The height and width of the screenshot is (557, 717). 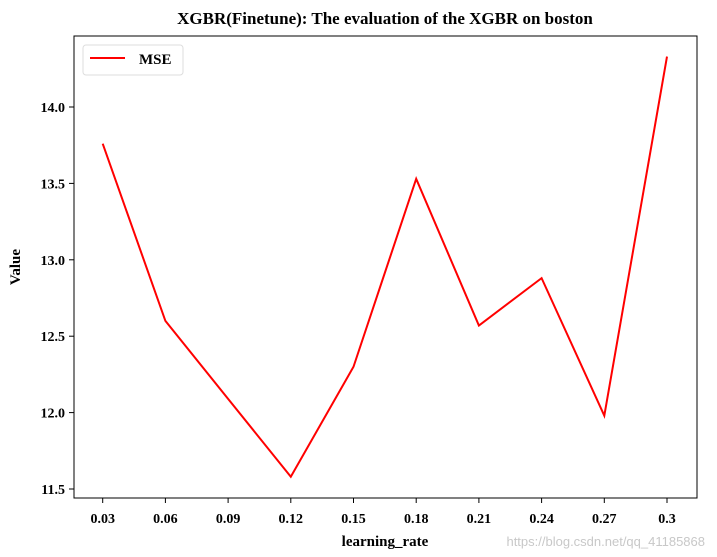 I want to click on y-tick-label: 14.0, so click(x=53, y=108).